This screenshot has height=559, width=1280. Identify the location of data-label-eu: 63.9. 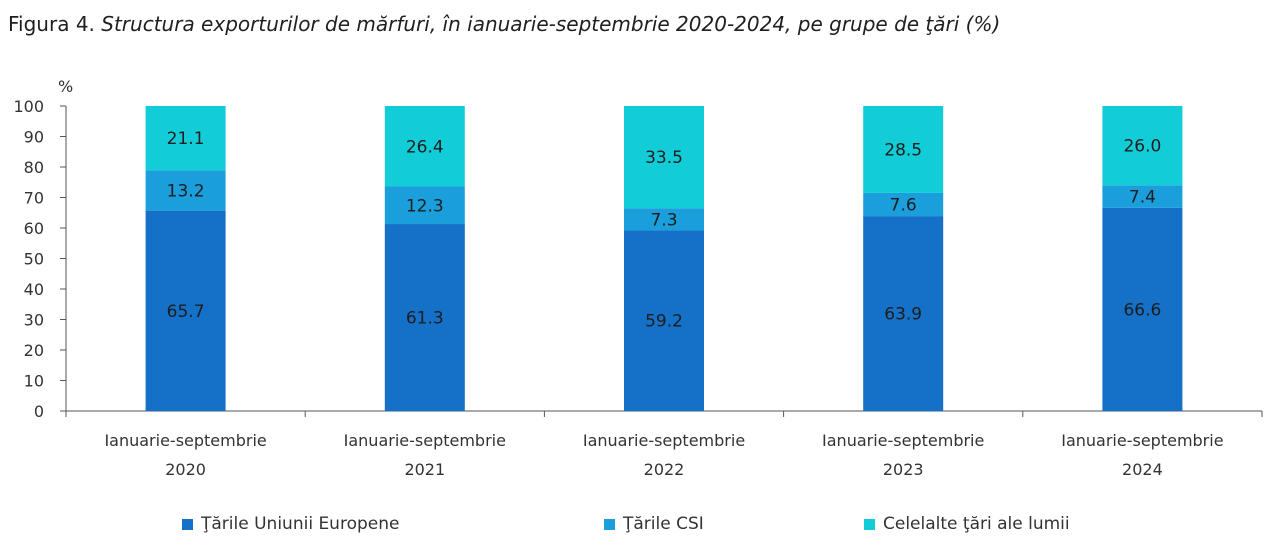
(903, 315).